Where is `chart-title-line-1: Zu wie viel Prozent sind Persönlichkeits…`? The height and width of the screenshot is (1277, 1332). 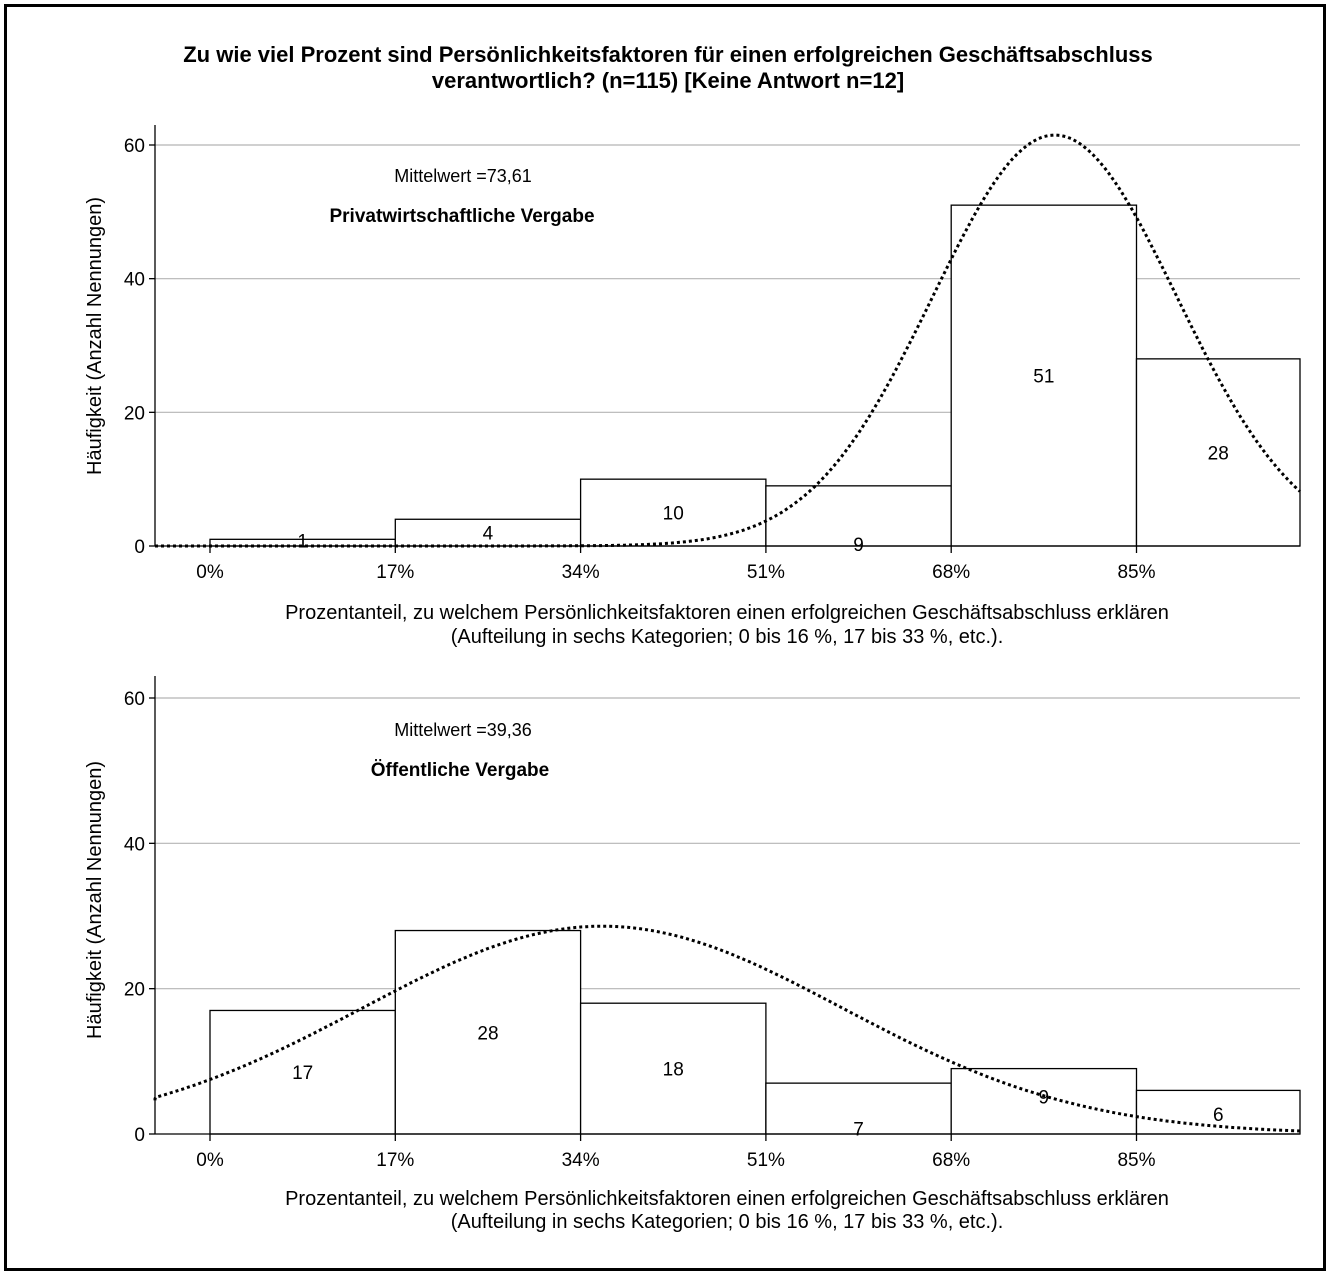
chart-title-line-1: Zu wie viel Prozent sind Persönlichkeits… is located at coordinates (668, 54).